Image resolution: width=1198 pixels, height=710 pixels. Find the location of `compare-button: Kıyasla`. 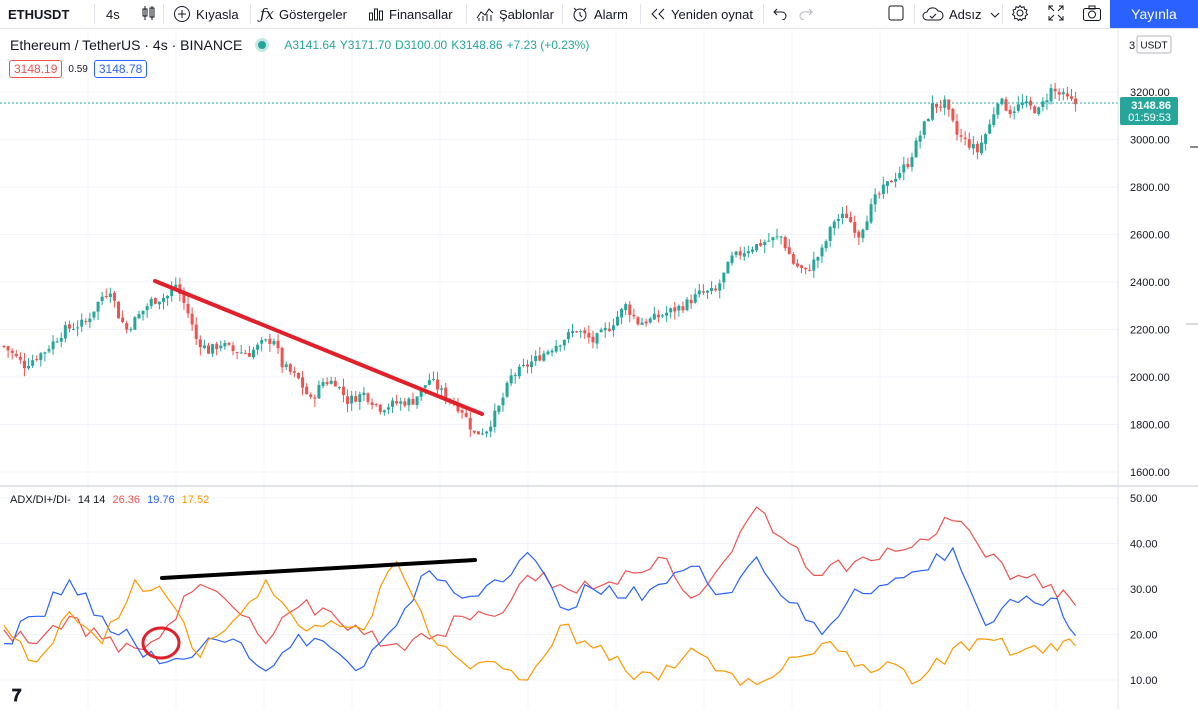

compare-button: Kıyasla is located at coordinates (206, 14).